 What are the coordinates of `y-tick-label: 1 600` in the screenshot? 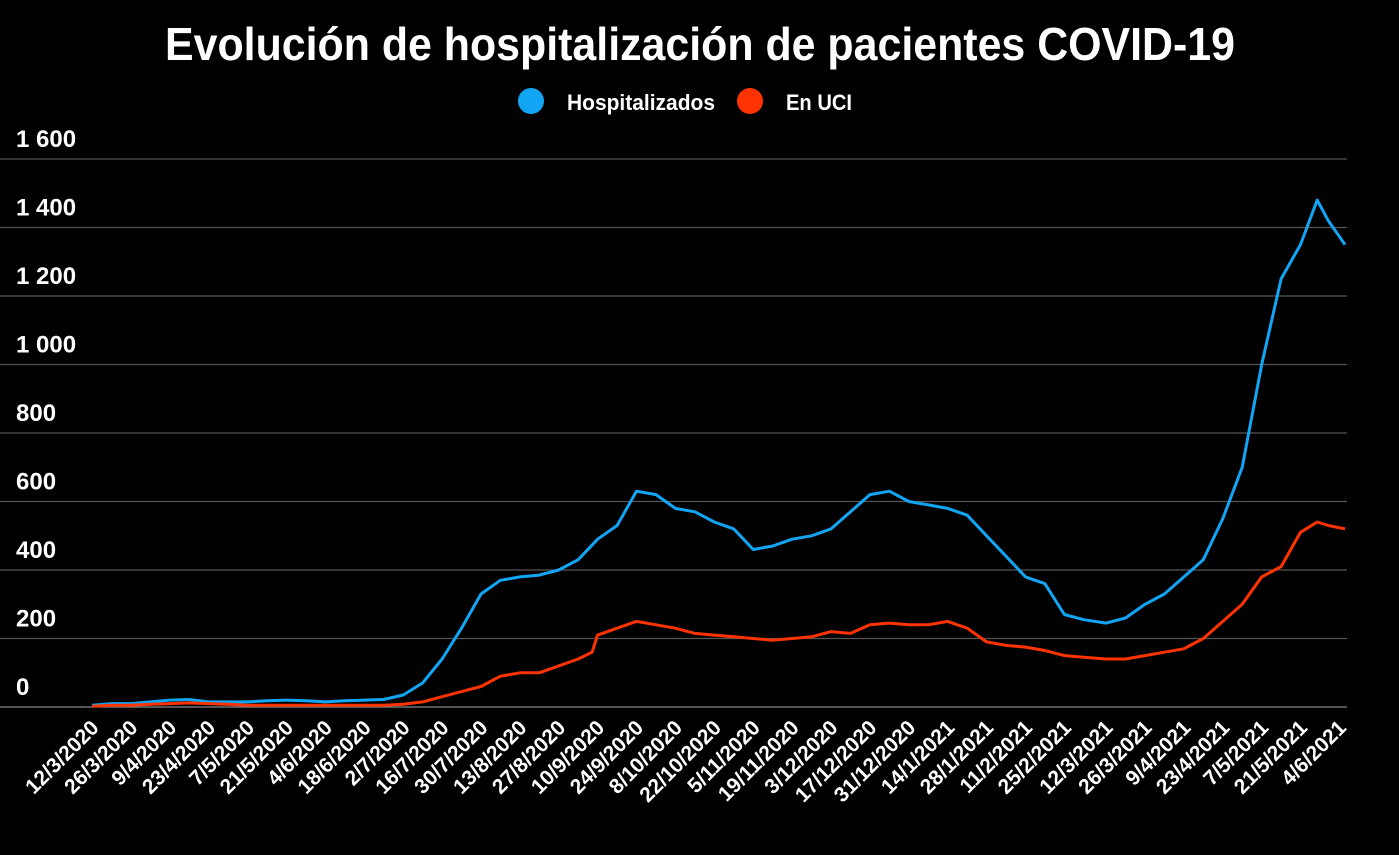 It's located at (46, 139).